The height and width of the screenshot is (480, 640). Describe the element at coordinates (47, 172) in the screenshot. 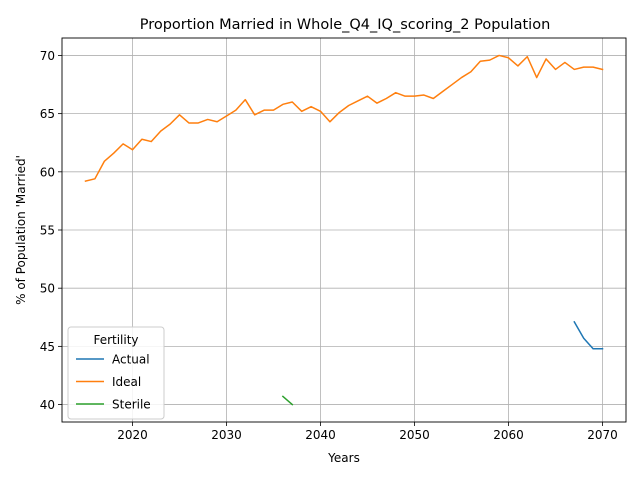

I see `y-tick-label: 60` at that location.